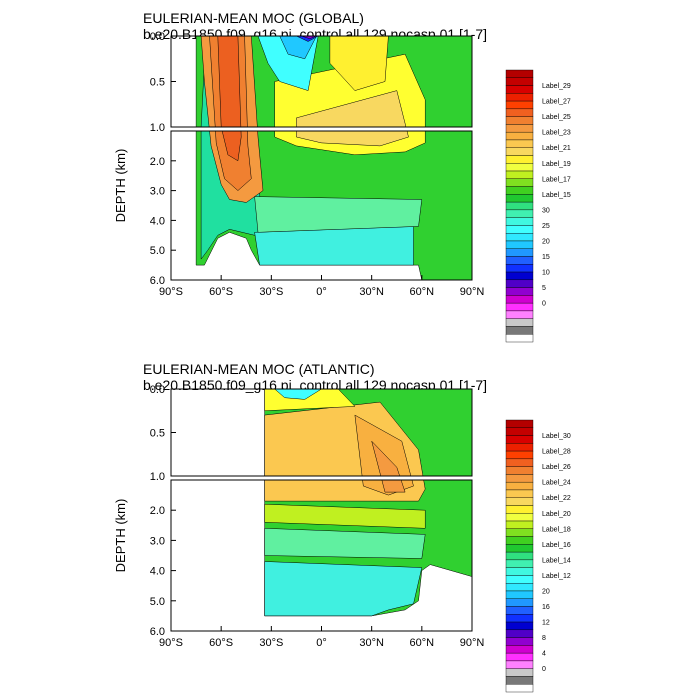 The height and width of the screenshot is (700, 700). I want to click on y-axis-label: DEPTH (km), so click(120, 186).